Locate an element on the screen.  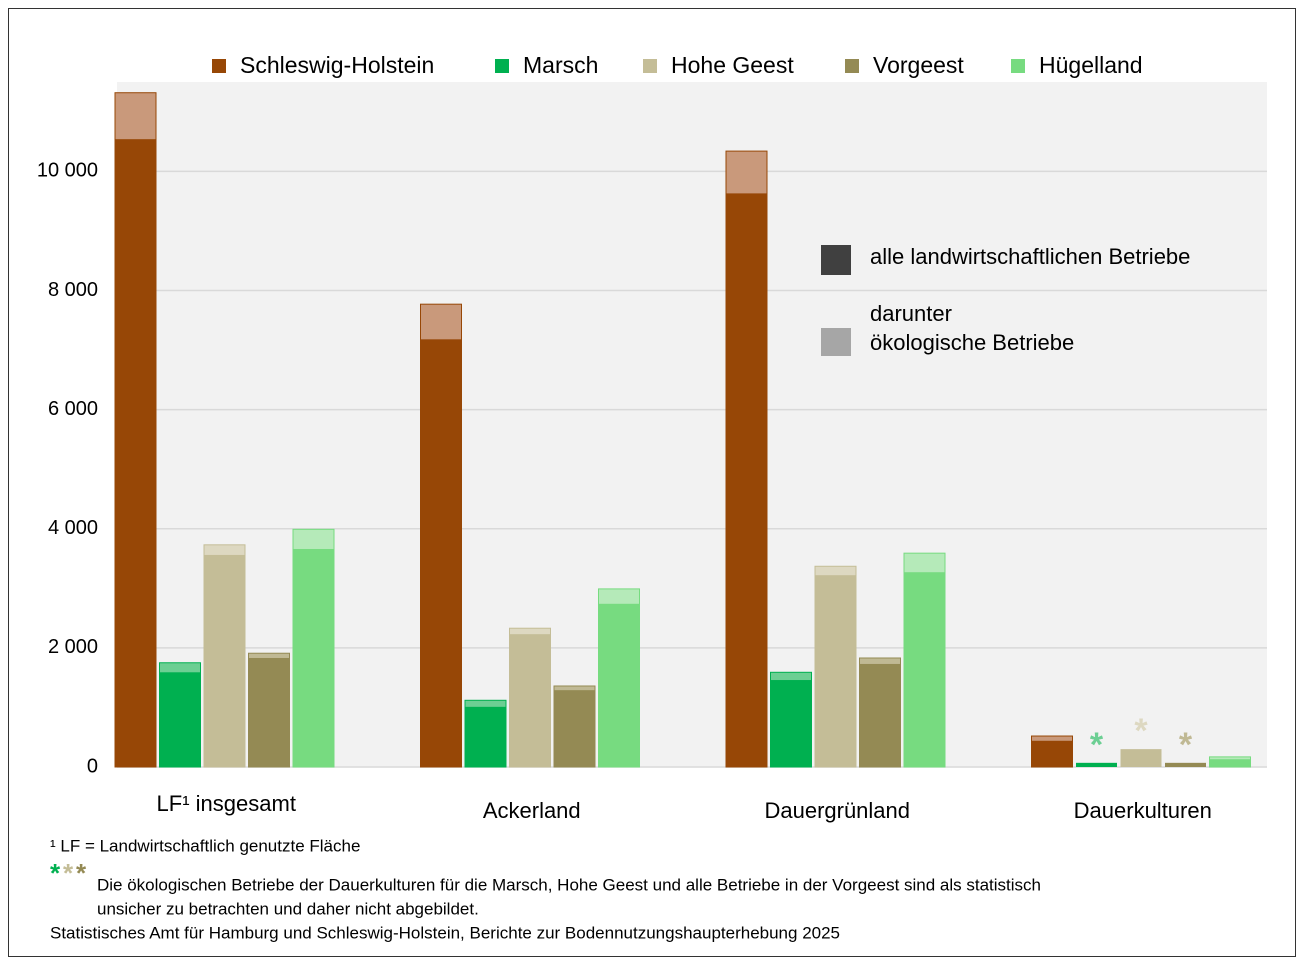
x-tick-label: LF¹ insgesamt is located at coordinates (226, 803).